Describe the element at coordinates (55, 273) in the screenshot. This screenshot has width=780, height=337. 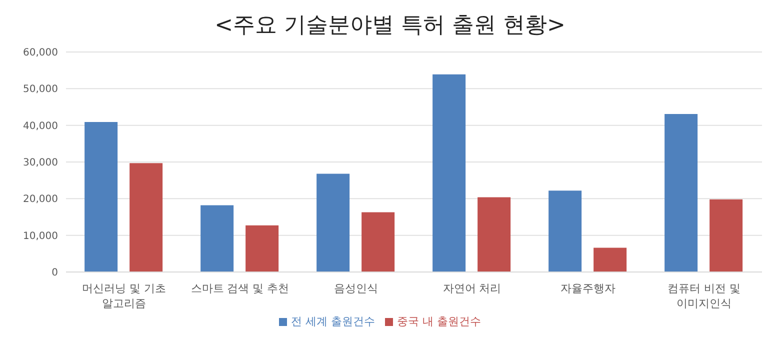
I see `y-tick-label: 0` at that location.